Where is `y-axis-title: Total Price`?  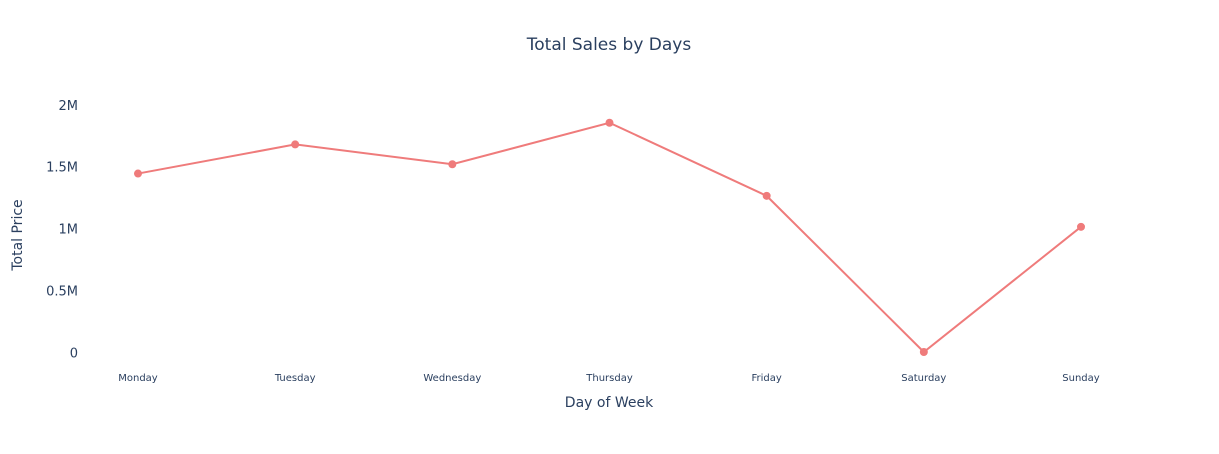
y-axis-title: Total Price is located at coordinates (18, 235).